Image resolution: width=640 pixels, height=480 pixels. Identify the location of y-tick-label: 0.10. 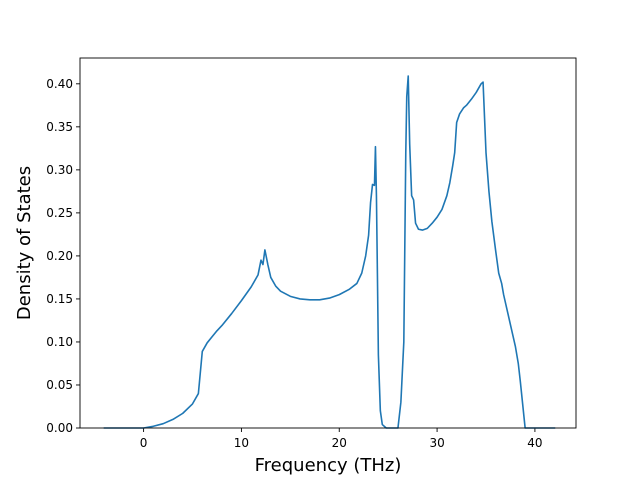
(59, 342).